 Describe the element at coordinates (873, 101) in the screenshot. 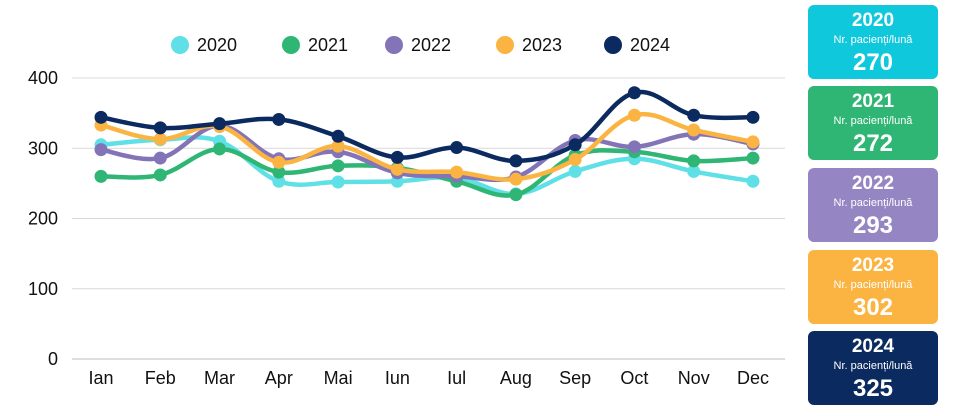

I see `summary-card-year: 2021` at that location.